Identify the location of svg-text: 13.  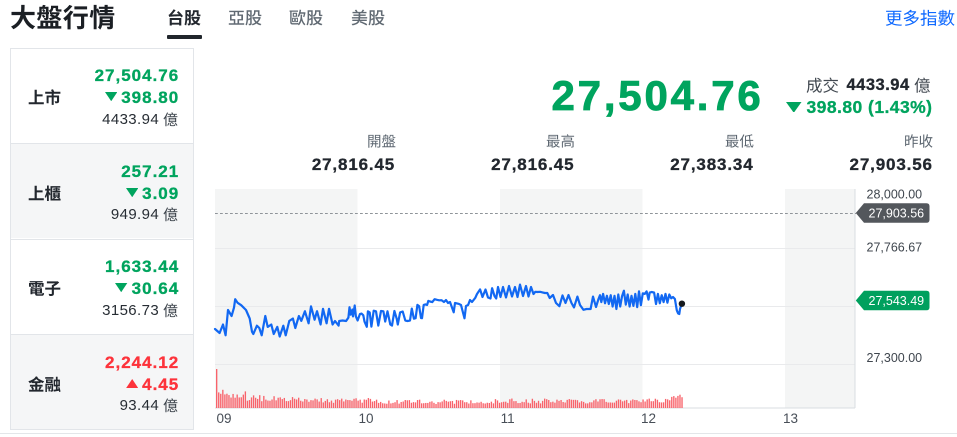
(790, 418).